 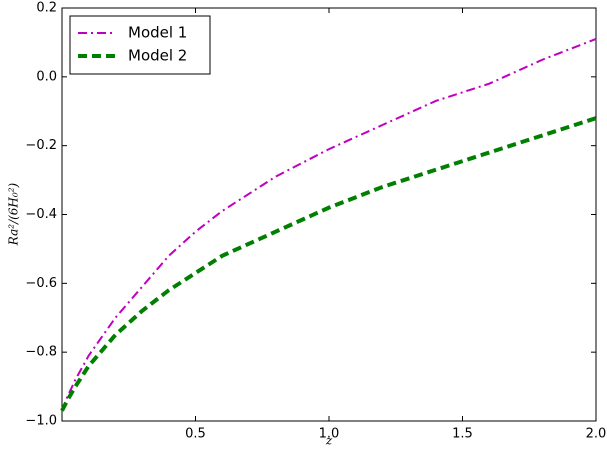 What do you see at coordinates (41, 145) in the screenshot?
I see `y-tick-label: −0.2` at bounding box center [41, 145].